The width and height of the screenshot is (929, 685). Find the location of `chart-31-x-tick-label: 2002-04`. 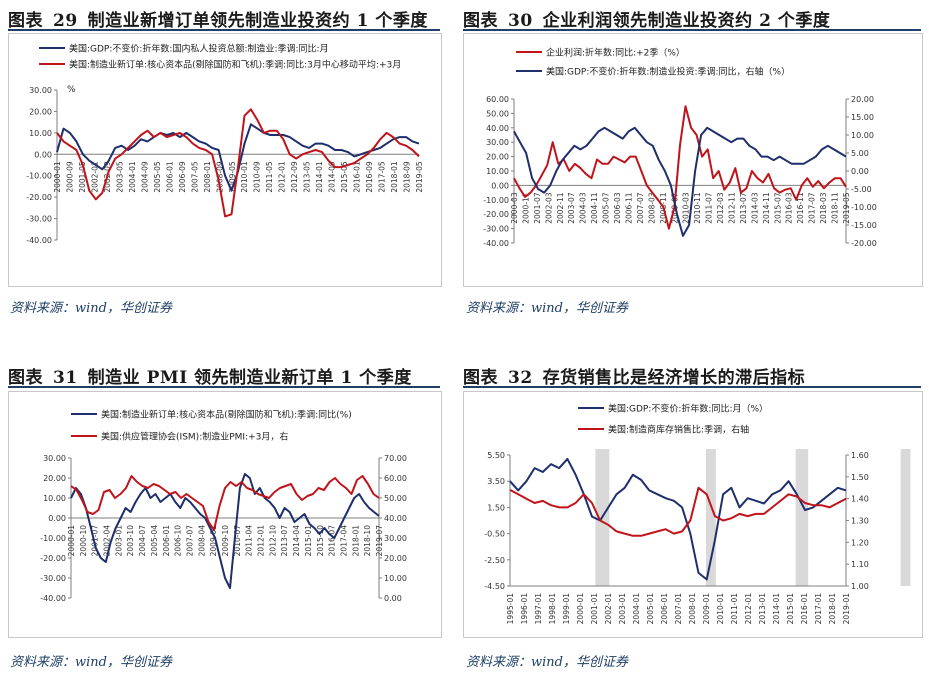

chart-31-x-tick-label: 2002-04 is located at coordinates (107, 541).